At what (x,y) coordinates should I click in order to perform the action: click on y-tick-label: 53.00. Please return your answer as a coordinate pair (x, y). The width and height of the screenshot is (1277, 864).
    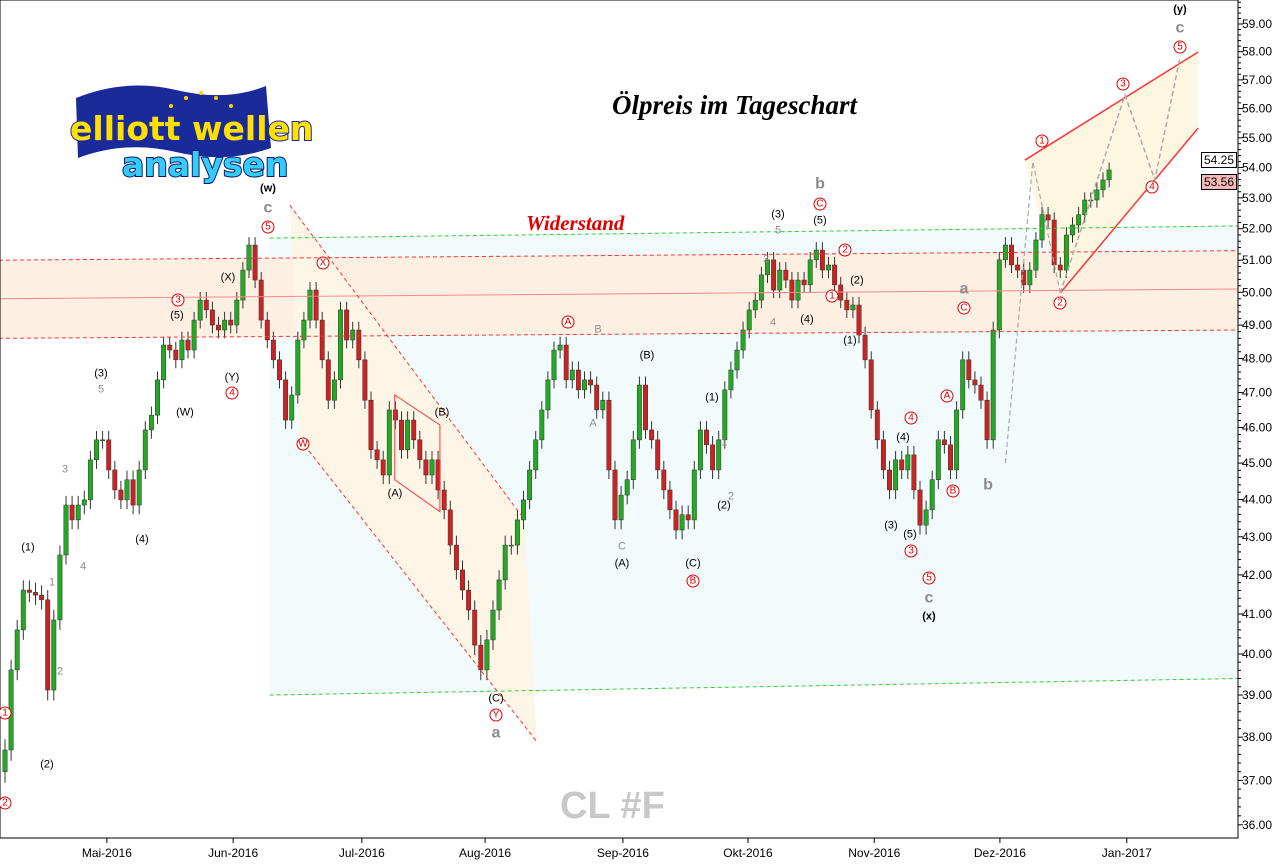
    Looking at the image, I should click on (1257, 198).